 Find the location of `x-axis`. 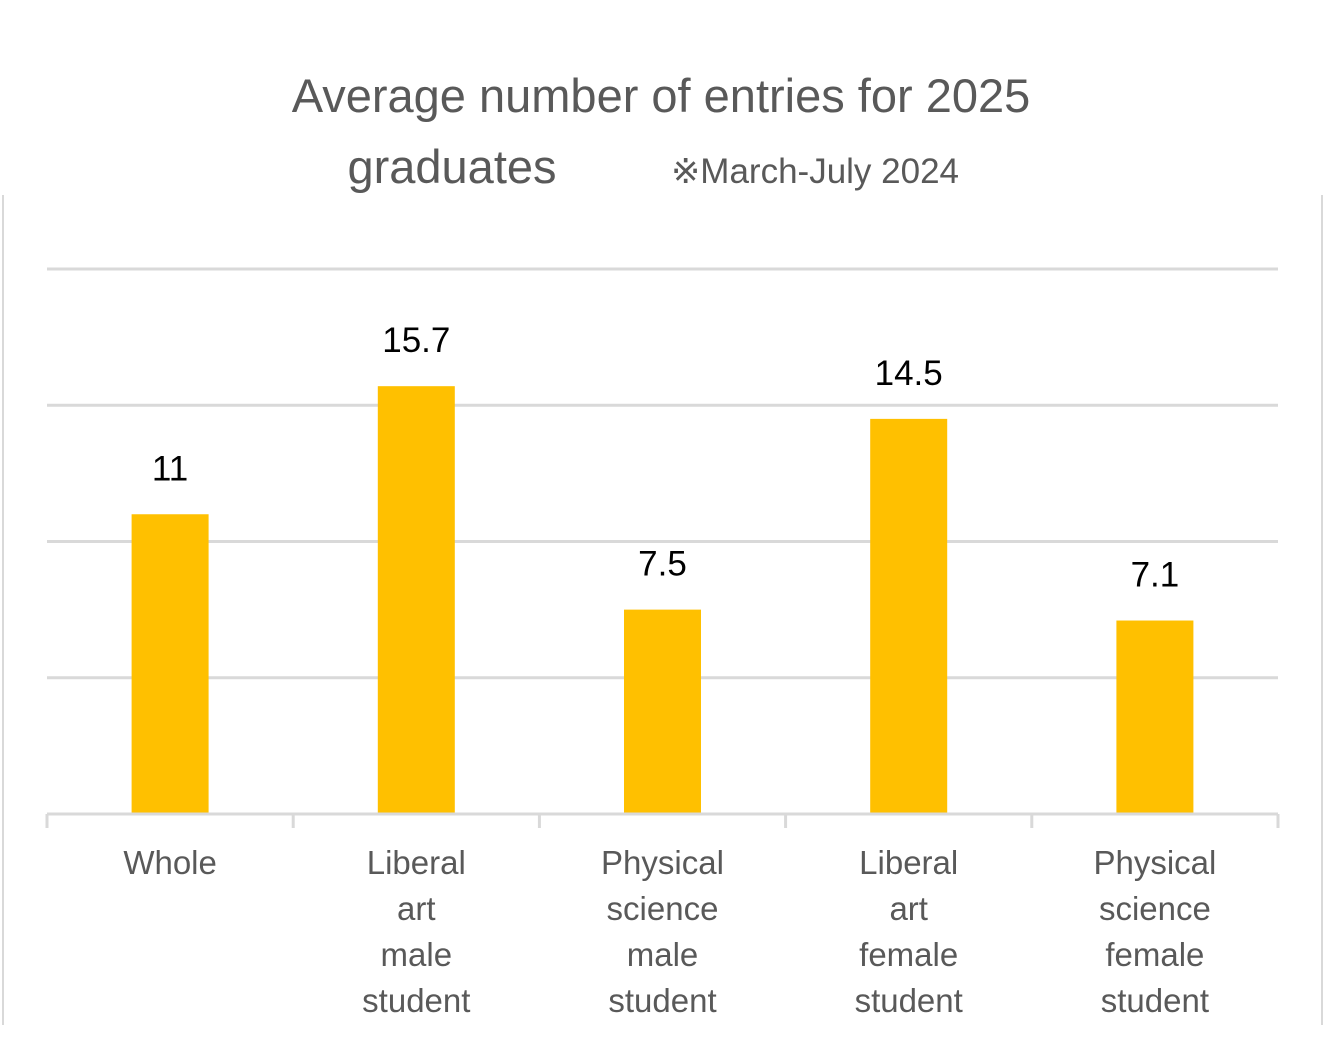

x-axis is located at coordinates (662, 820).